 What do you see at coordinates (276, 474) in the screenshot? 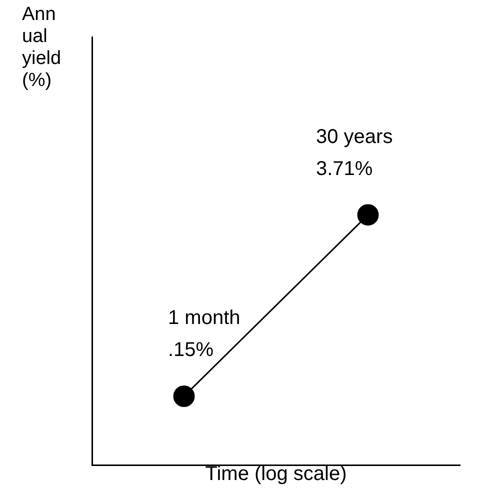
I see `x-axis-title: Time (log scale)` at bounding box center [276, 474].